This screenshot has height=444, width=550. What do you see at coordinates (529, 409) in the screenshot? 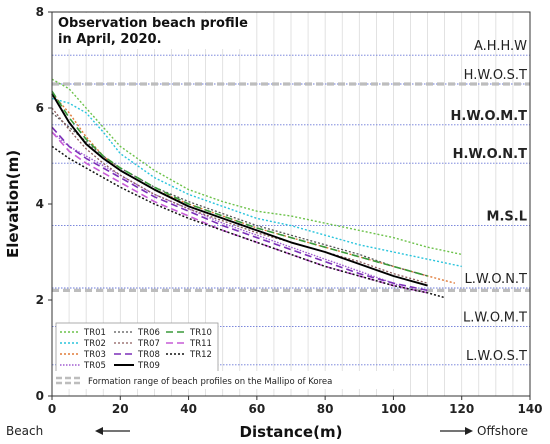
I see `x-tick-label: 140` at bounding box center [529, 409].